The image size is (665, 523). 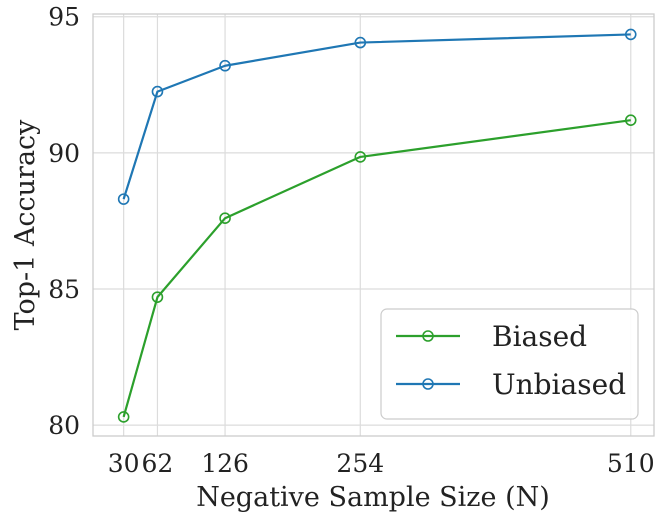 I want to click on y-tick-label: 90, so click(x=64, y=153).